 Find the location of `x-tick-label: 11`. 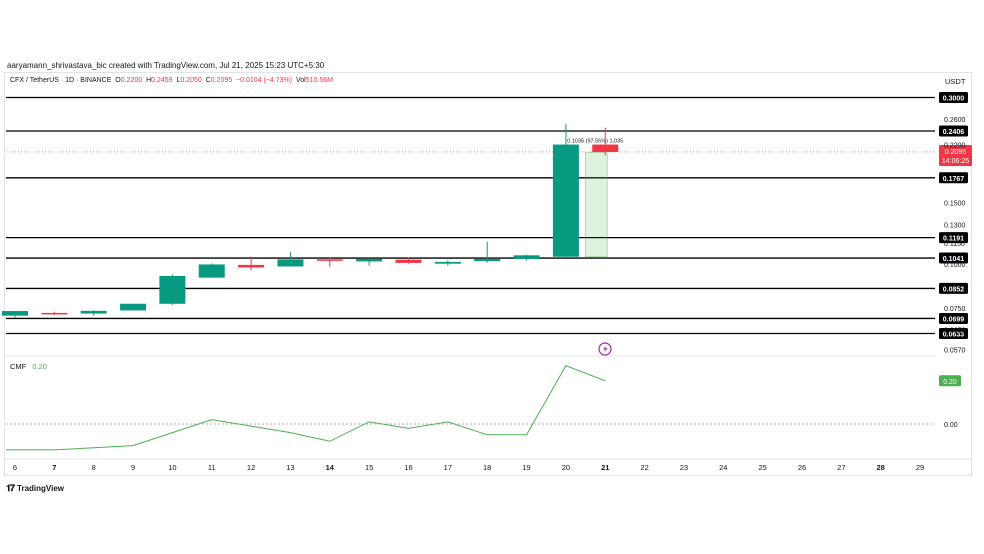

x-tick-label: 11 is located at coordinates (212, 467).